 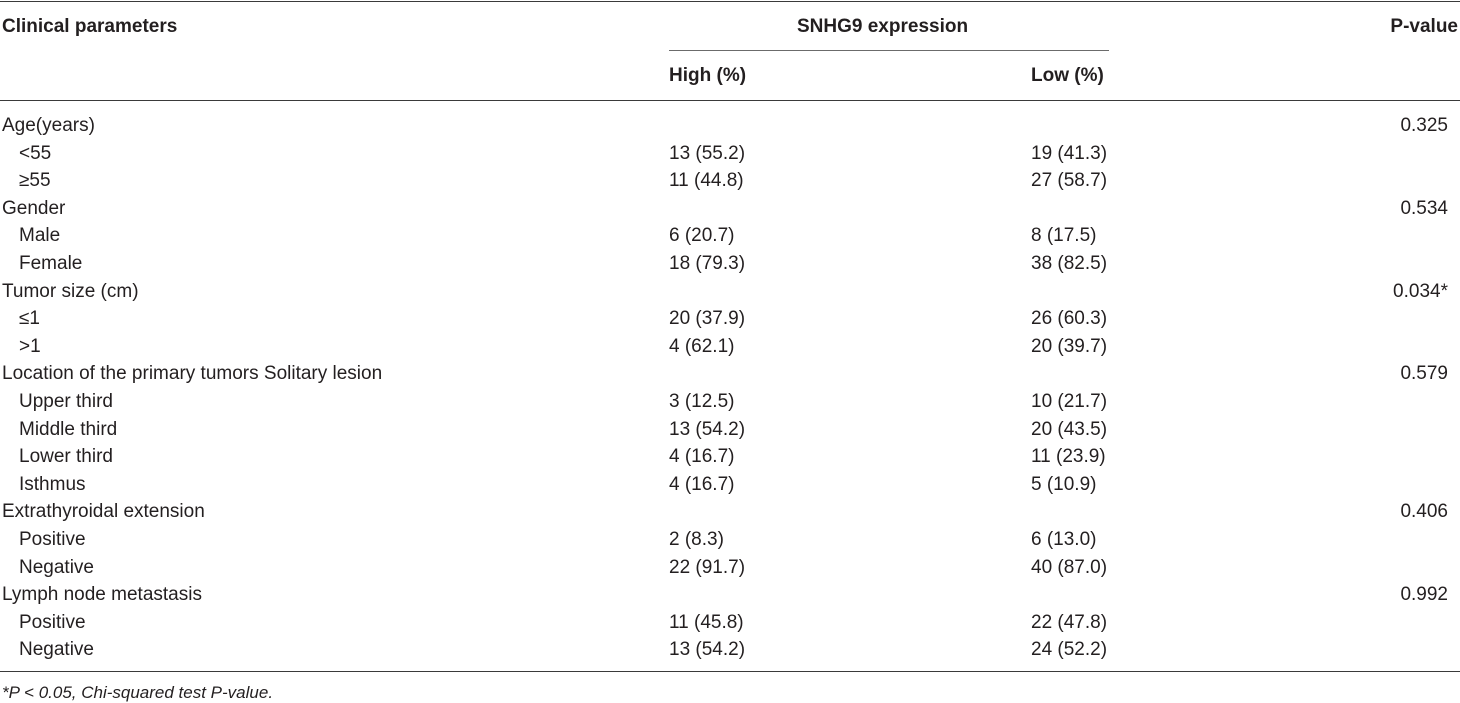 I want to click on group-header-underline, so click(x=889, y=50).